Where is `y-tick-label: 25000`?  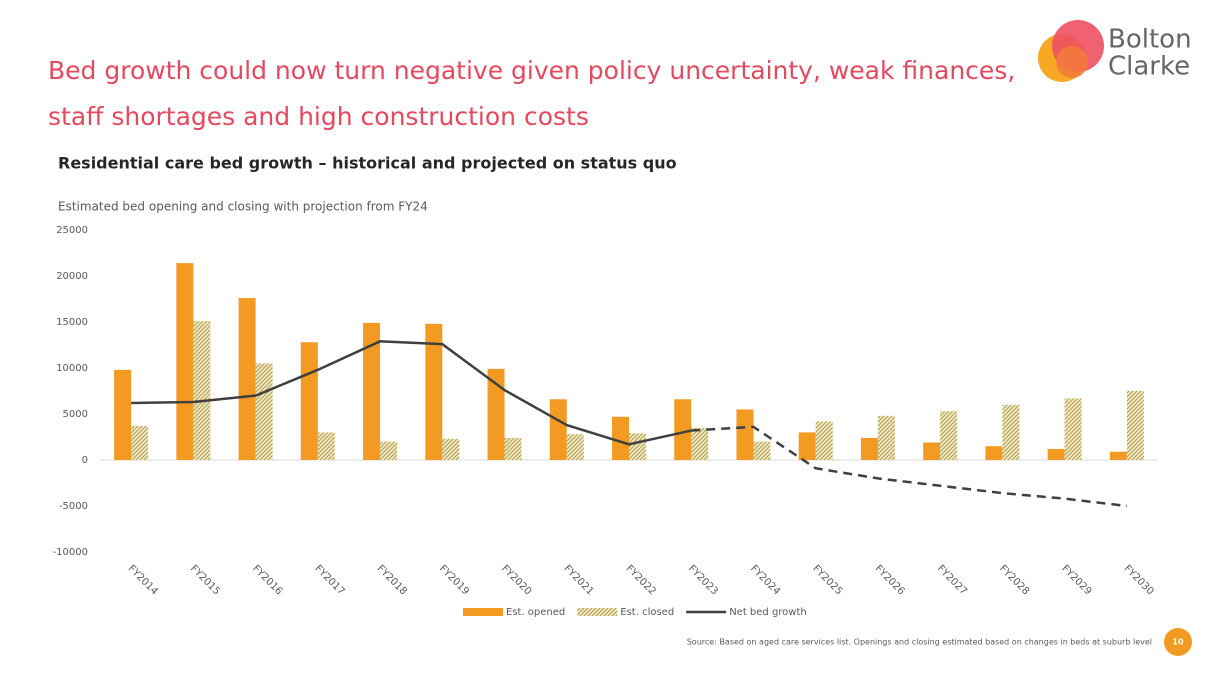 y-tick-label: 25000 is located at coordinates (72, 230).